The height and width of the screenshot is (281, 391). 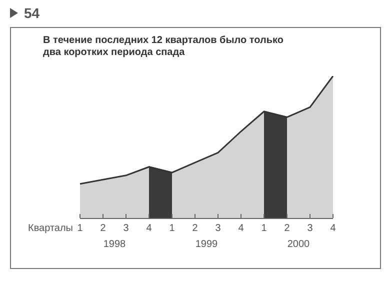 I want to click on chart-title: В течение последних 12 кварталов было только два коротких периода спада, so click(x=163, y=47).